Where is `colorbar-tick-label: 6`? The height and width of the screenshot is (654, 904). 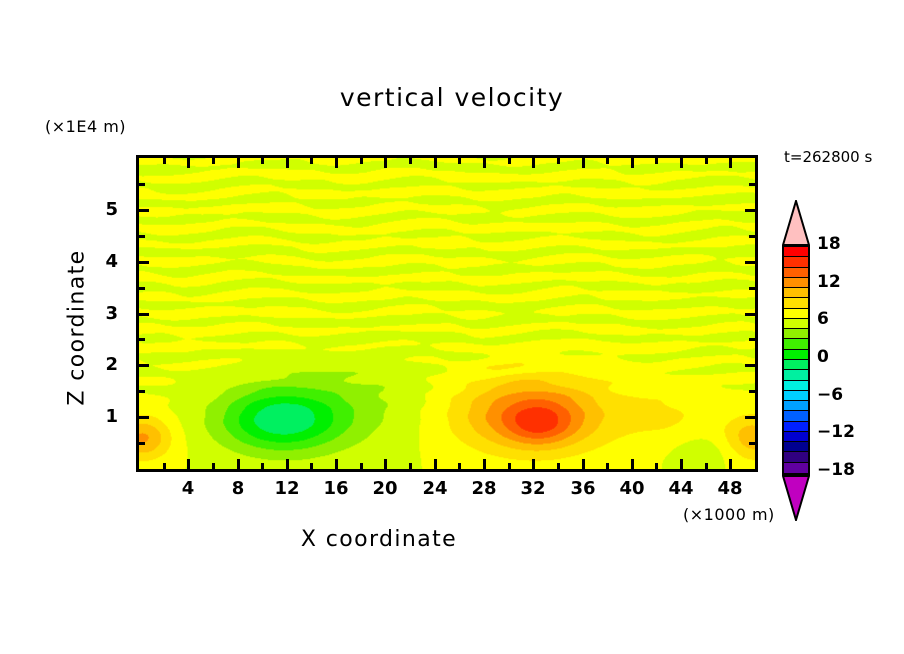 colorbar-tick-label: 6 is located at coordinates (823, 319).